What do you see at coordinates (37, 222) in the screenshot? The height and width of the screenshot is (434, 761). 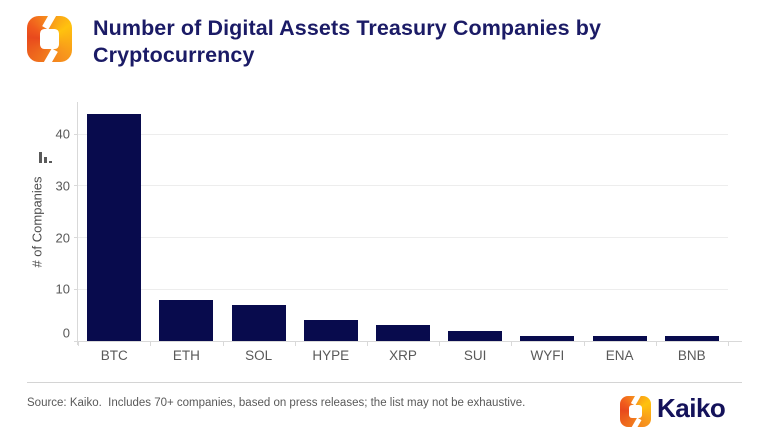 I see `y-axis-title: # of Companies` at bounding box center [37, 222].